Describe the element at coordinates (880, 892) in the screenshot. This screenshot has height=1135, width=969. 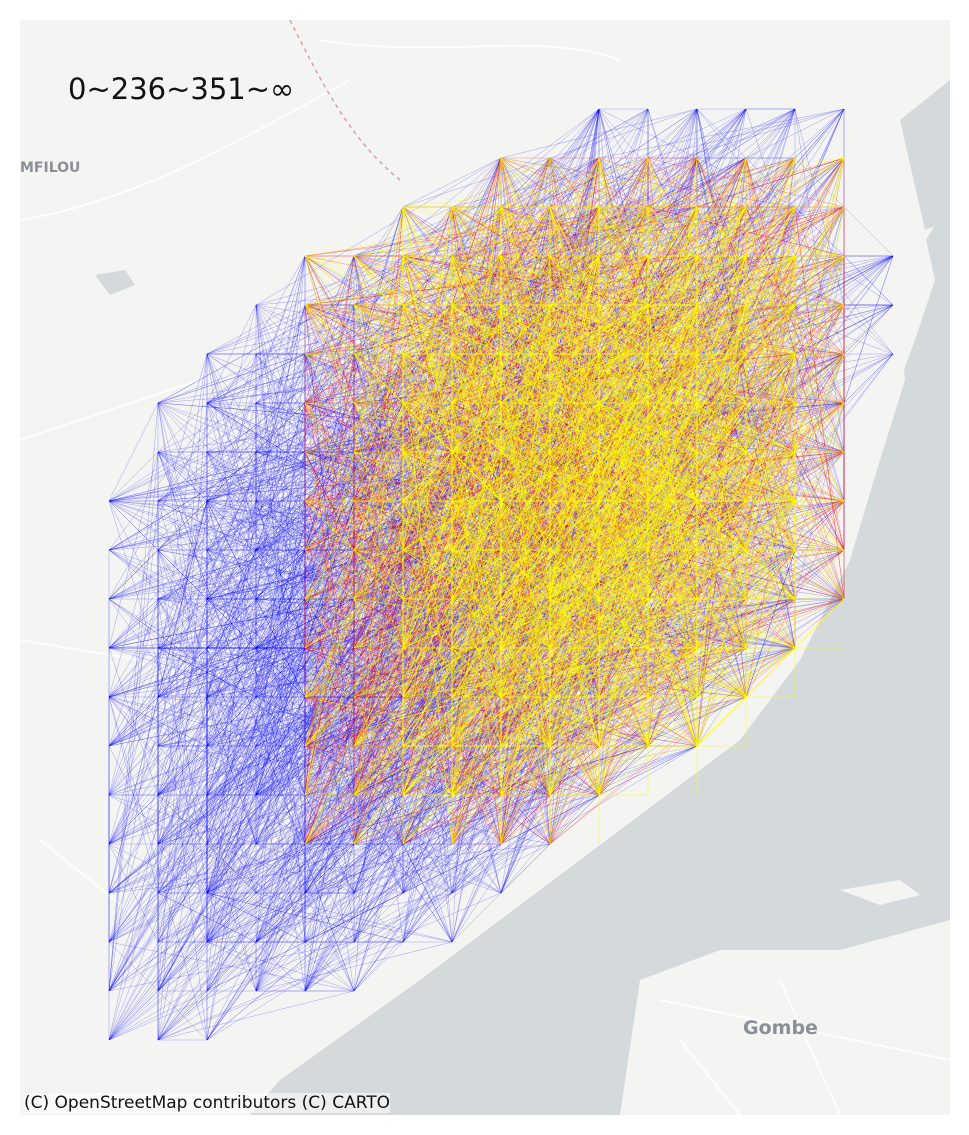
I see `island-small` at that location.